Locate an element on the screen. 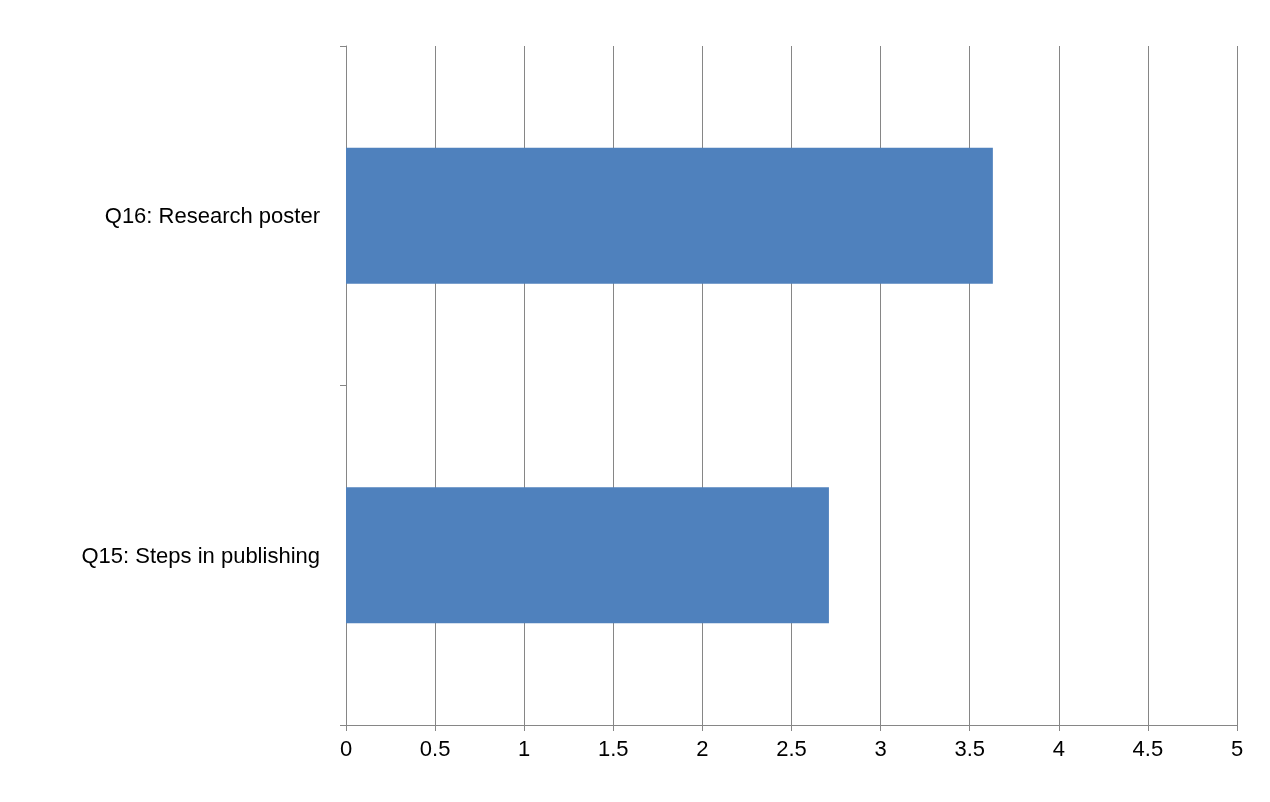 This screenshot has width=1270, height=802. x-tick-label: 1.5 is located at coordinates (613, 748).